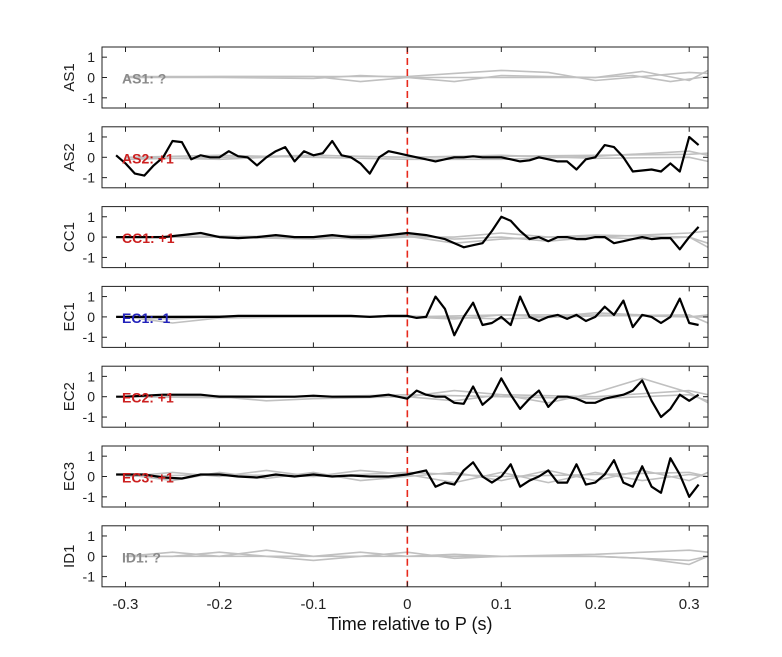 Image resolution: width=782 pixels, height=657 pixels. I want to click on panel-ec1: EC1: -1 -1 0 1 EC1, so click(385, 316).